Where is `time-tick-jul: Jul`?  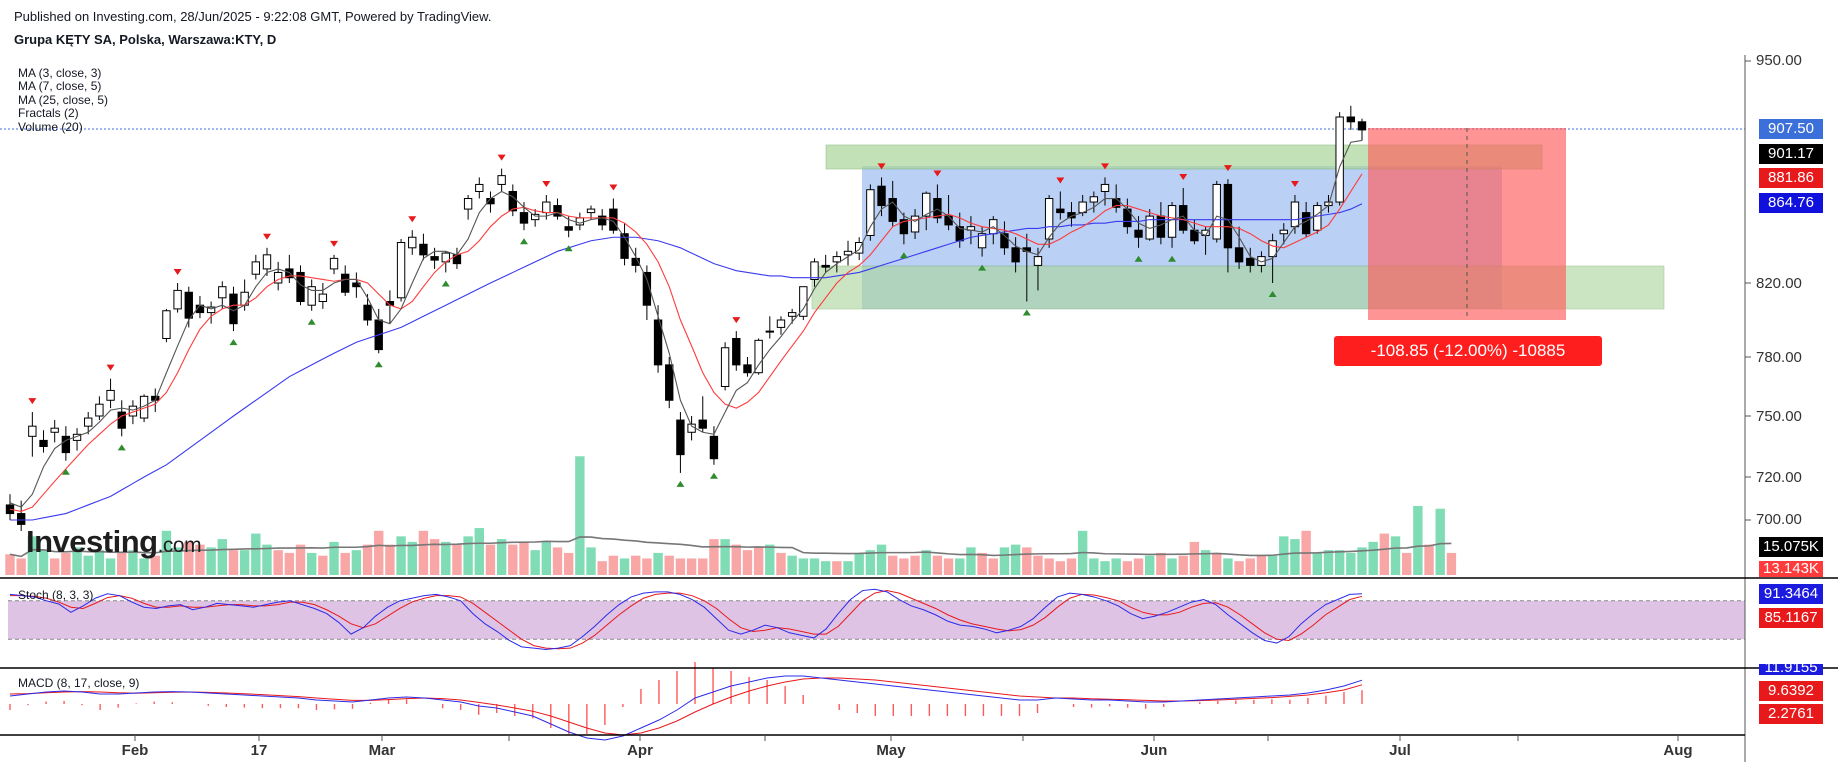
time-tick-jul: Jul is located at coordinates (1400, 750).